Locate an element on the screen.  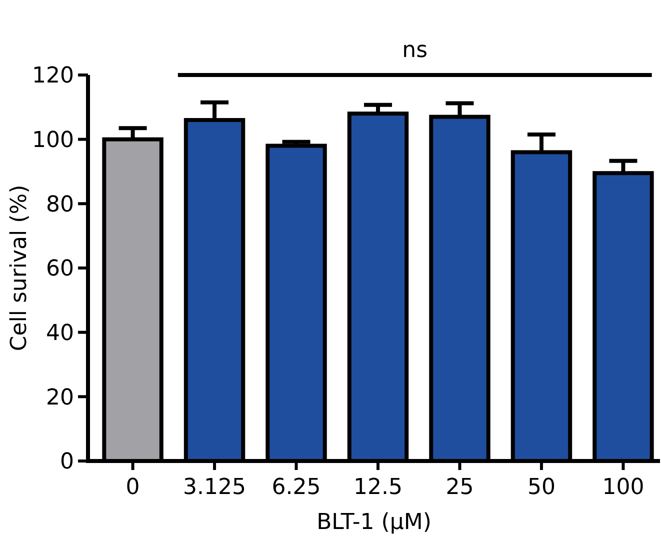
y-tick-label: 40 is located at coordinates (60, 333).